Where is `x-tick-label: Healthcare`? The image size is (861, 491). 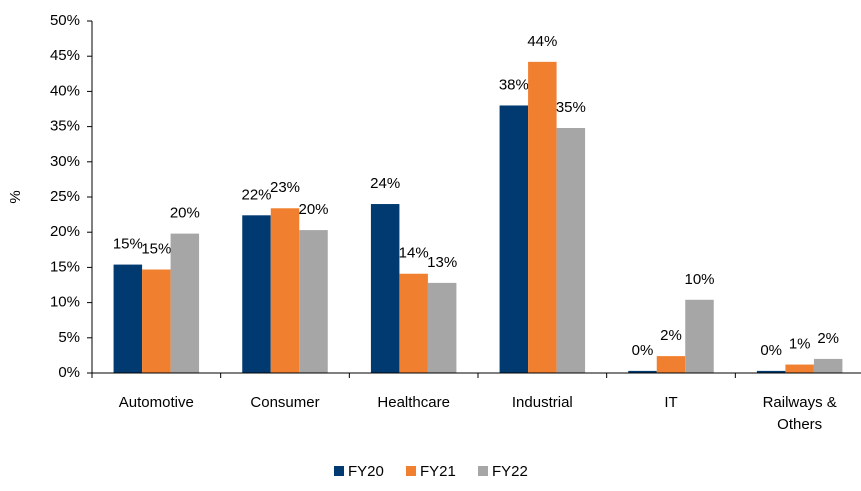
x-tick-label: Healthcare is located at coordinates (413, 402).